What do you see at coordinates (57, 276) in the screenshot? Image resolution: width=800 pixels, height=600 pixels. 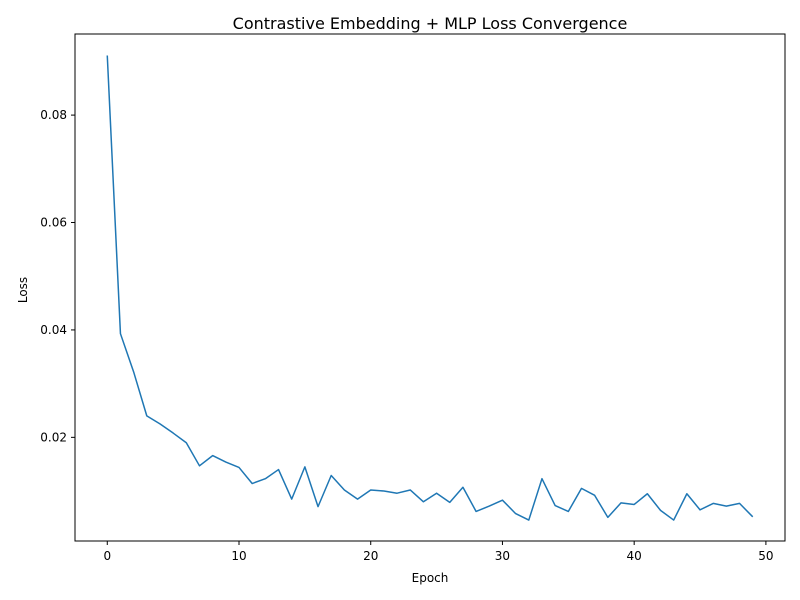 I see `y-axis-ticks: 0.02 0.04 0.06 0.08` at bounding box center [57, 276].